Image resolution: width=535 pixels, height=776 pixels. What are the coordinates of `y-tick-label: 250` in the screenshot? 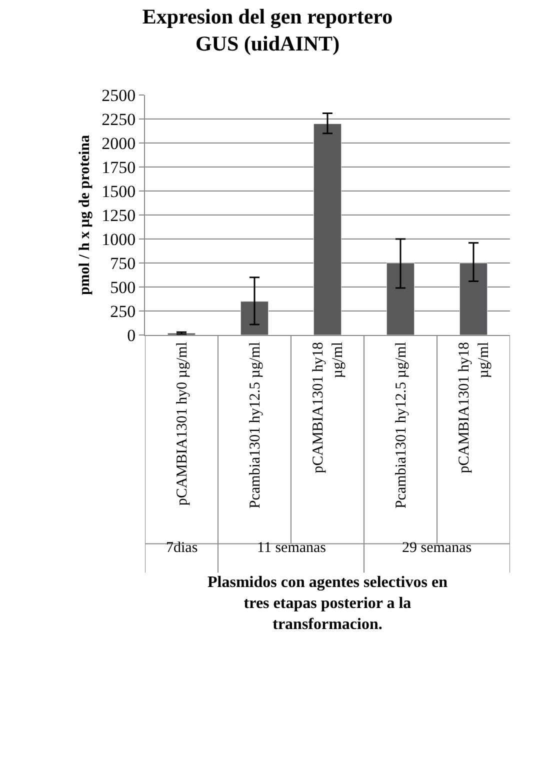 It's located at (123, 311).